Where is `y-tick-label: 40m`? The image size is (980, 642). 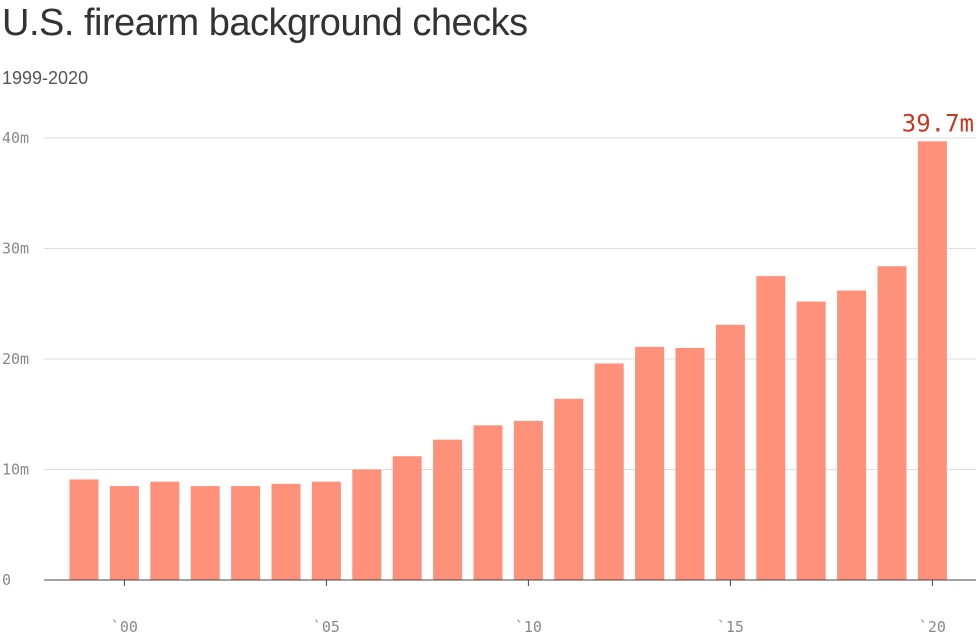 y-tick-label: 40m is located at coordinates (15, 138).